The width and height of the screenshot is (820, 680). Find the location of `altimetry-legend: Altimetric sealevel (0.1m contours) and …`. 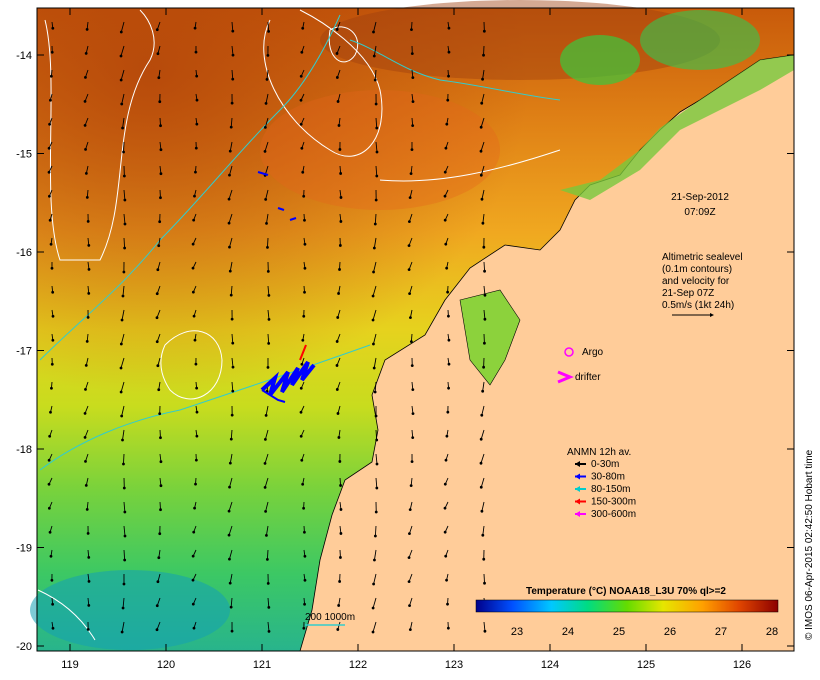

altimetry-legend: Altimetric sealevel (0.1m contours) and … is located at coordinates (702, 284).